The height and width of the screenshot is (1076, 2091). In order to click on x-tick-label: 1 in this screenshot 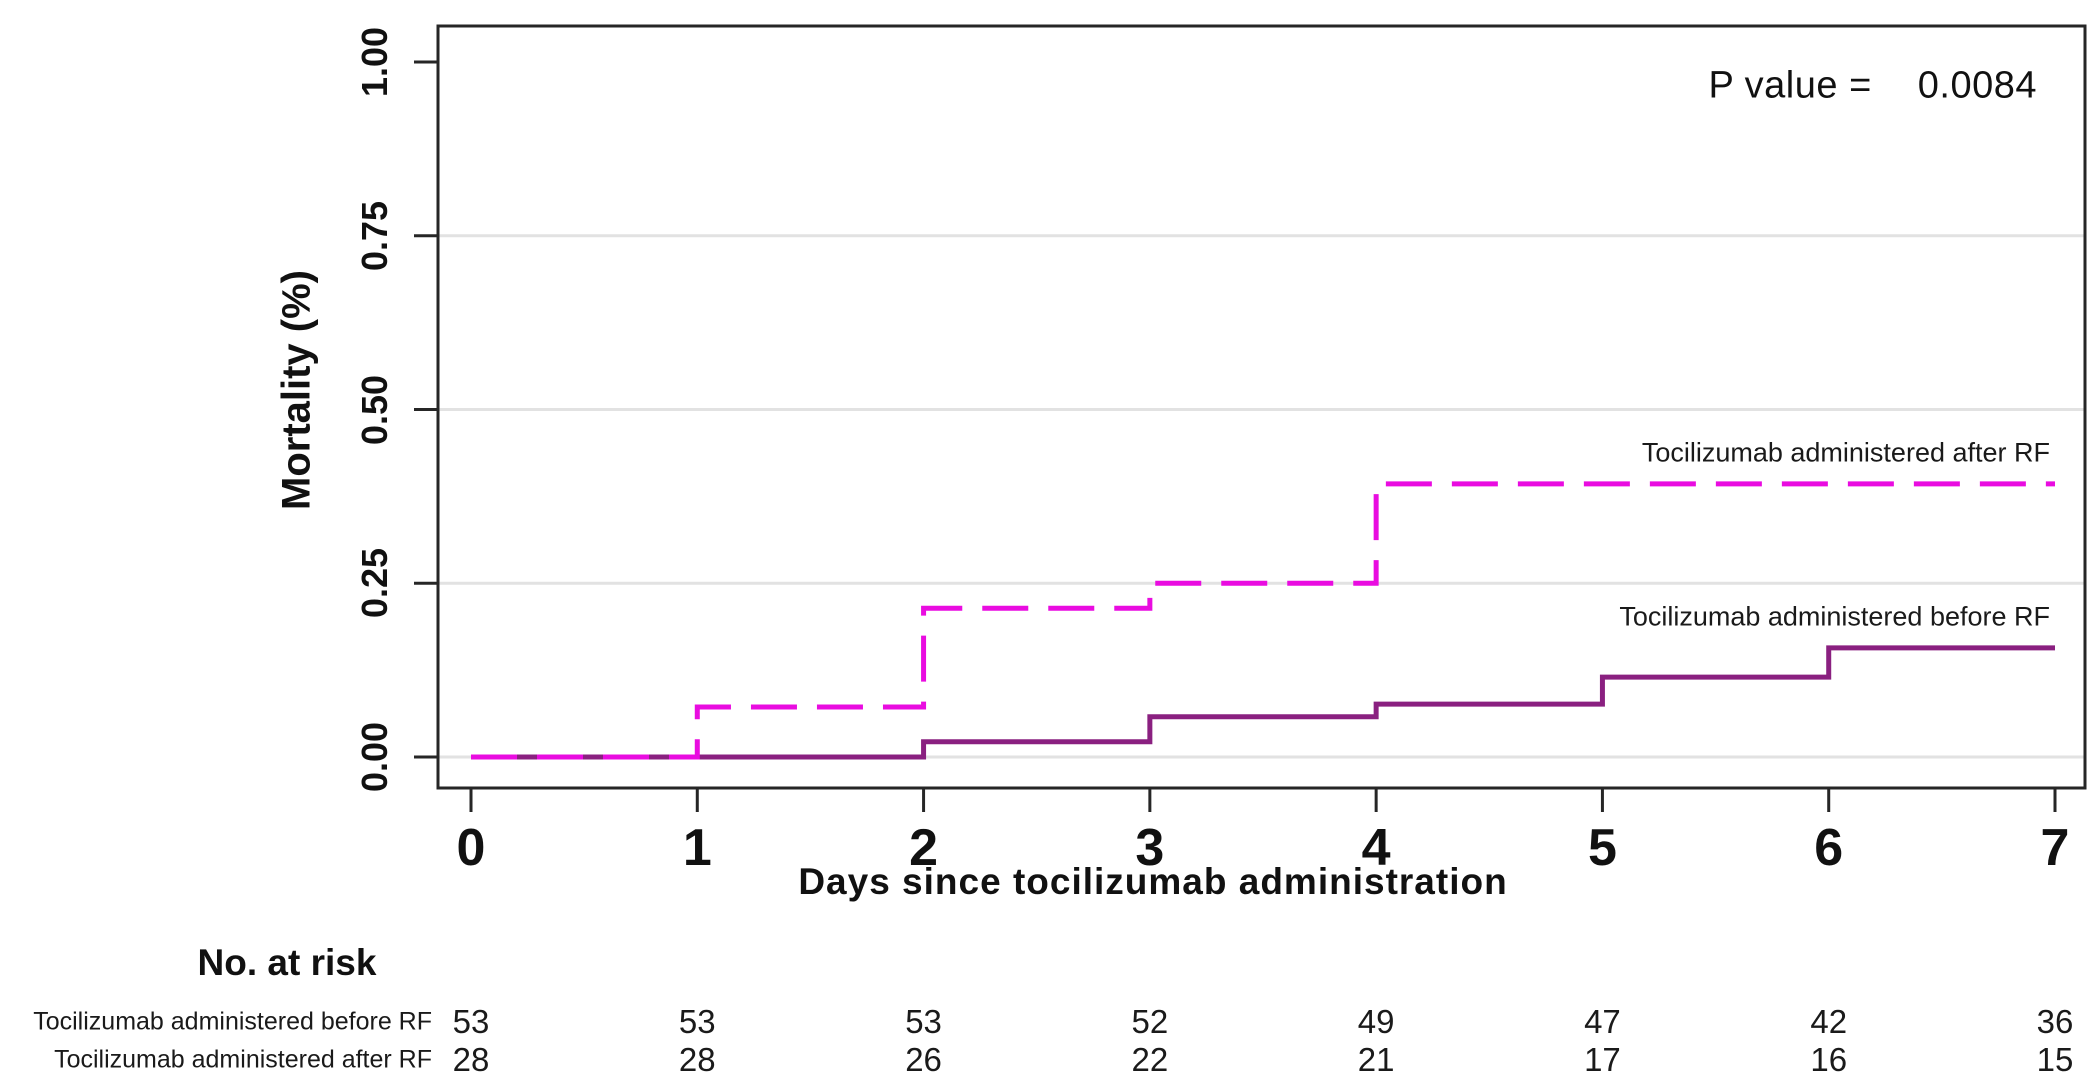, I will do `click(697, 848)`.